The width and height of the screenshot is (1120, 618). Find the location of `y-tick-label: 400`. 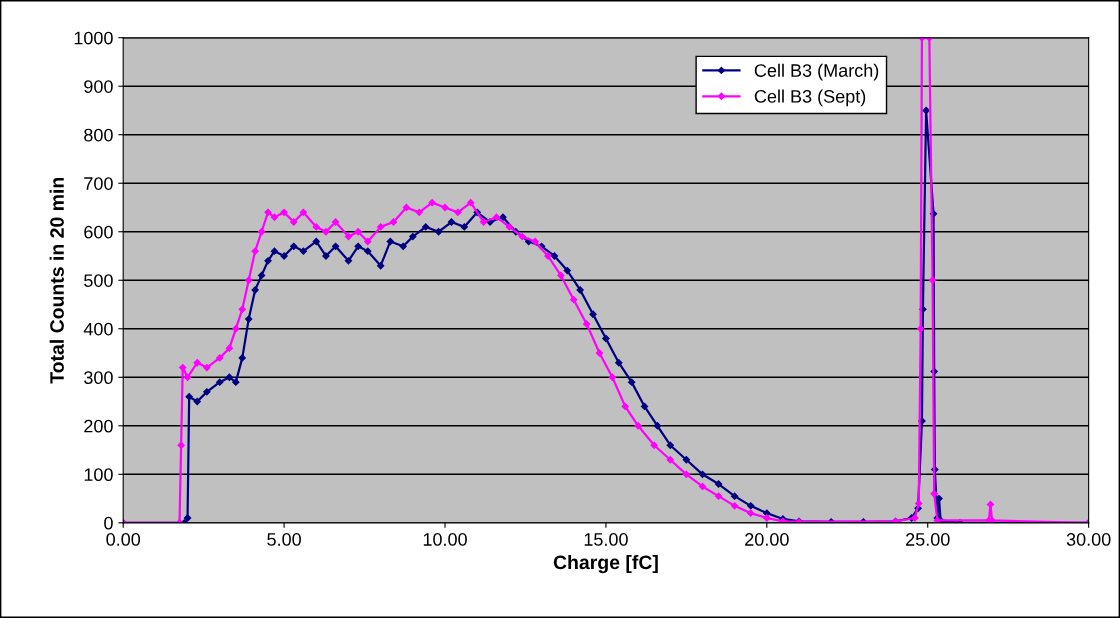

y-tick-label: 400 is located at coordinates (98, 329).